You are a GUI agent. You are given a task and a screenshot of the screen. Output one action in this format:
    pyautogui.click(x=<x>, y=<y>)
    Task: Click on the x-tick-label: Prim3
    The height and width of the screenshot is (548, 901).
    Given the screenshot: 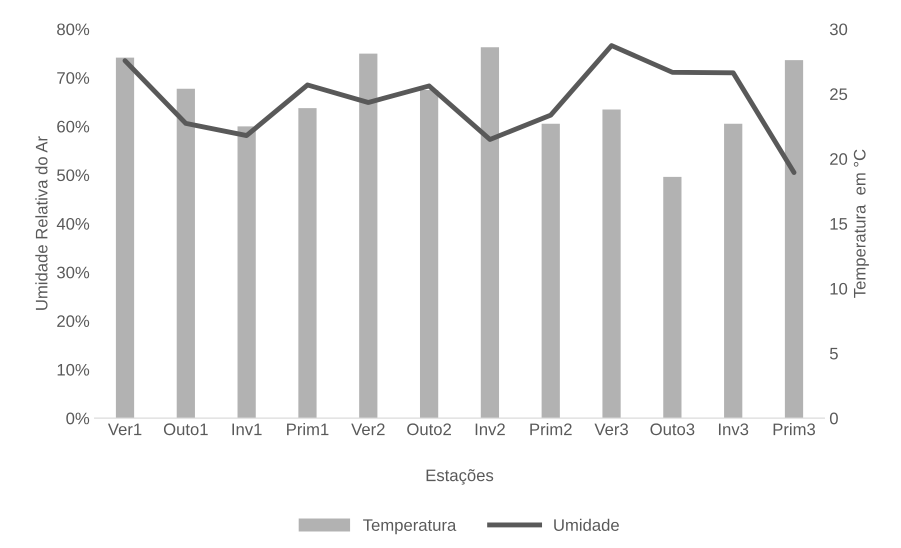 What is the action you would take?
    pyautogui.click(x=795, y=429)
    